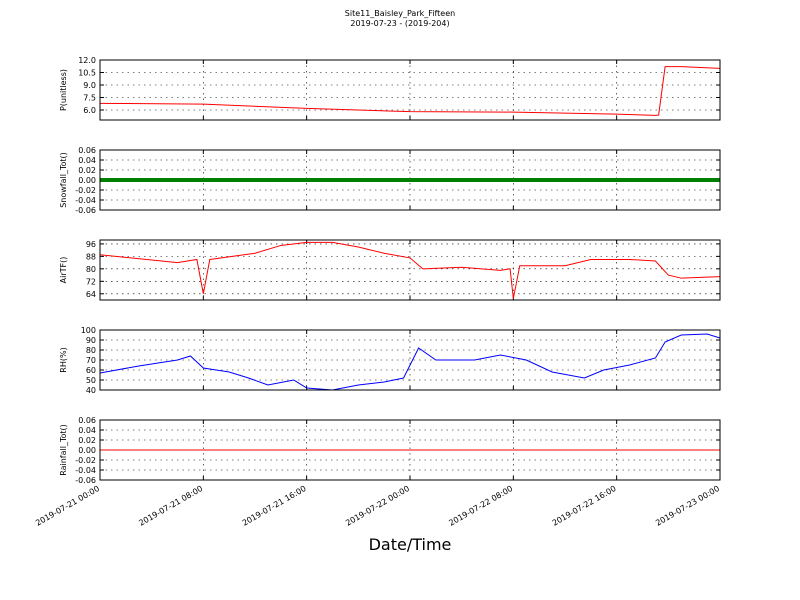  What do you see at coordinates (91, 390) in the screenshot?
I see `y-tick-label: 40` at bounding box center [91, 390].